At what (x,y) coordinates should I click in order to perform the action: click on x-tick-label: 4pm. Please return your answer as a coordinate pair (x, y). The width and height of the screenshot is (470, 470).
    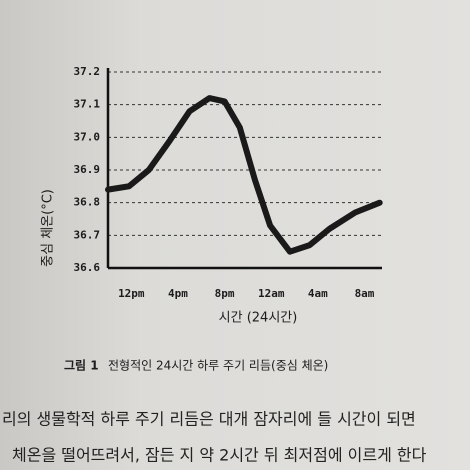
    Looking at the image, I should click on (178, 293).